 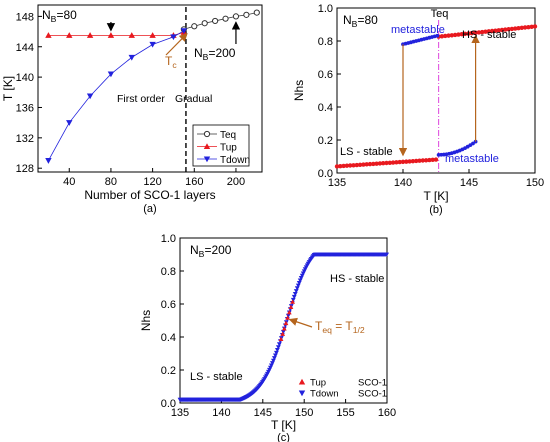 I want to click on panel-c-y-tick-label-5: 1.0, so click(x=168, y=239).